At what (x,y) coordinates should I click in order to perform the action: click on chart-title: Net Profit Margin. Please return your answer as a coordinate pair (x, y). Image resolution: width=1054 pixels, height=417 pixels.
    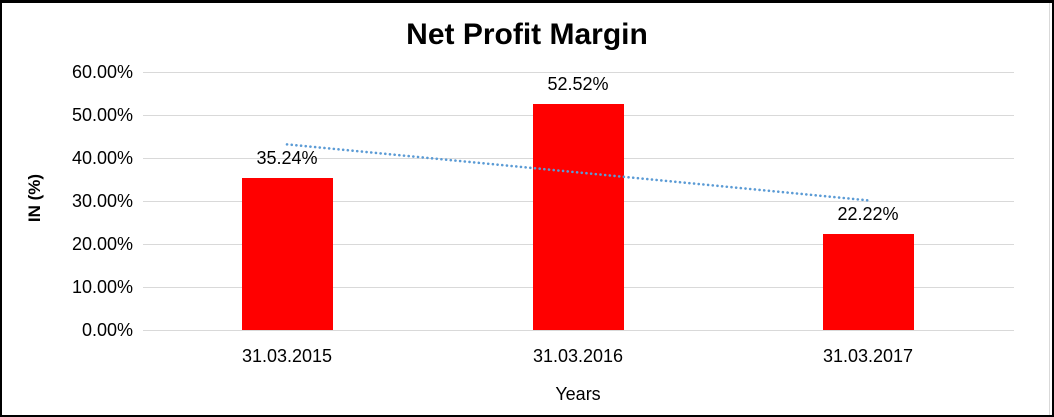
    Looking at the image, I should click on (527, 34).